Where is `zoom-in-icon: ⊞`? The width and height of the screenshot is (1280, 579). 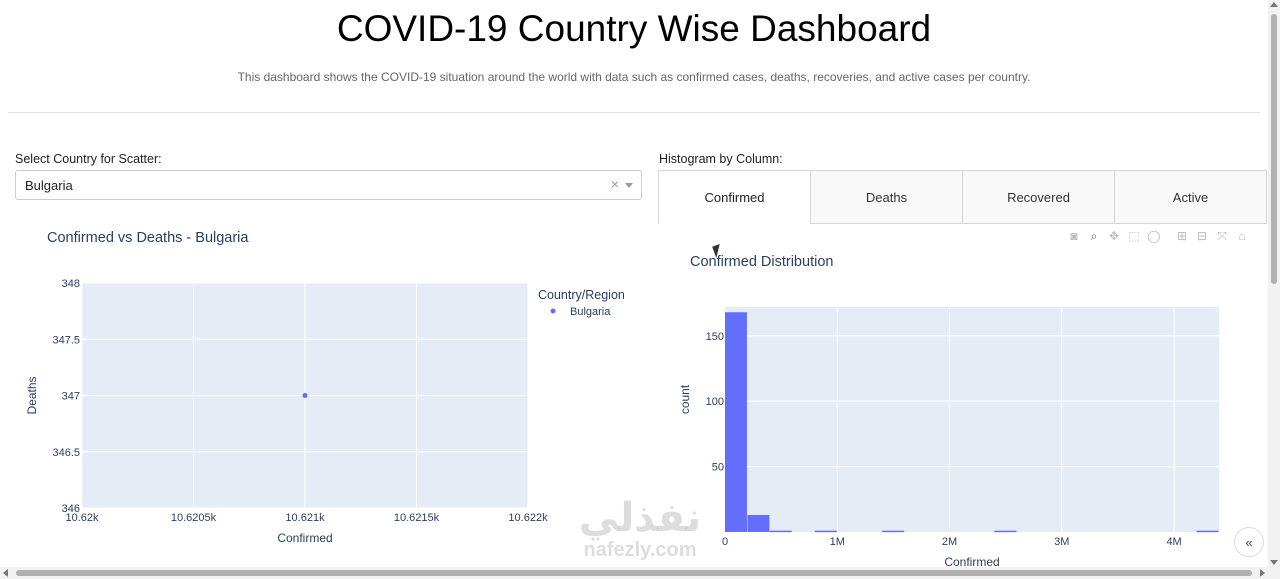
zoom-in-icon: ⊞ is located at coordinates (1182, 236).